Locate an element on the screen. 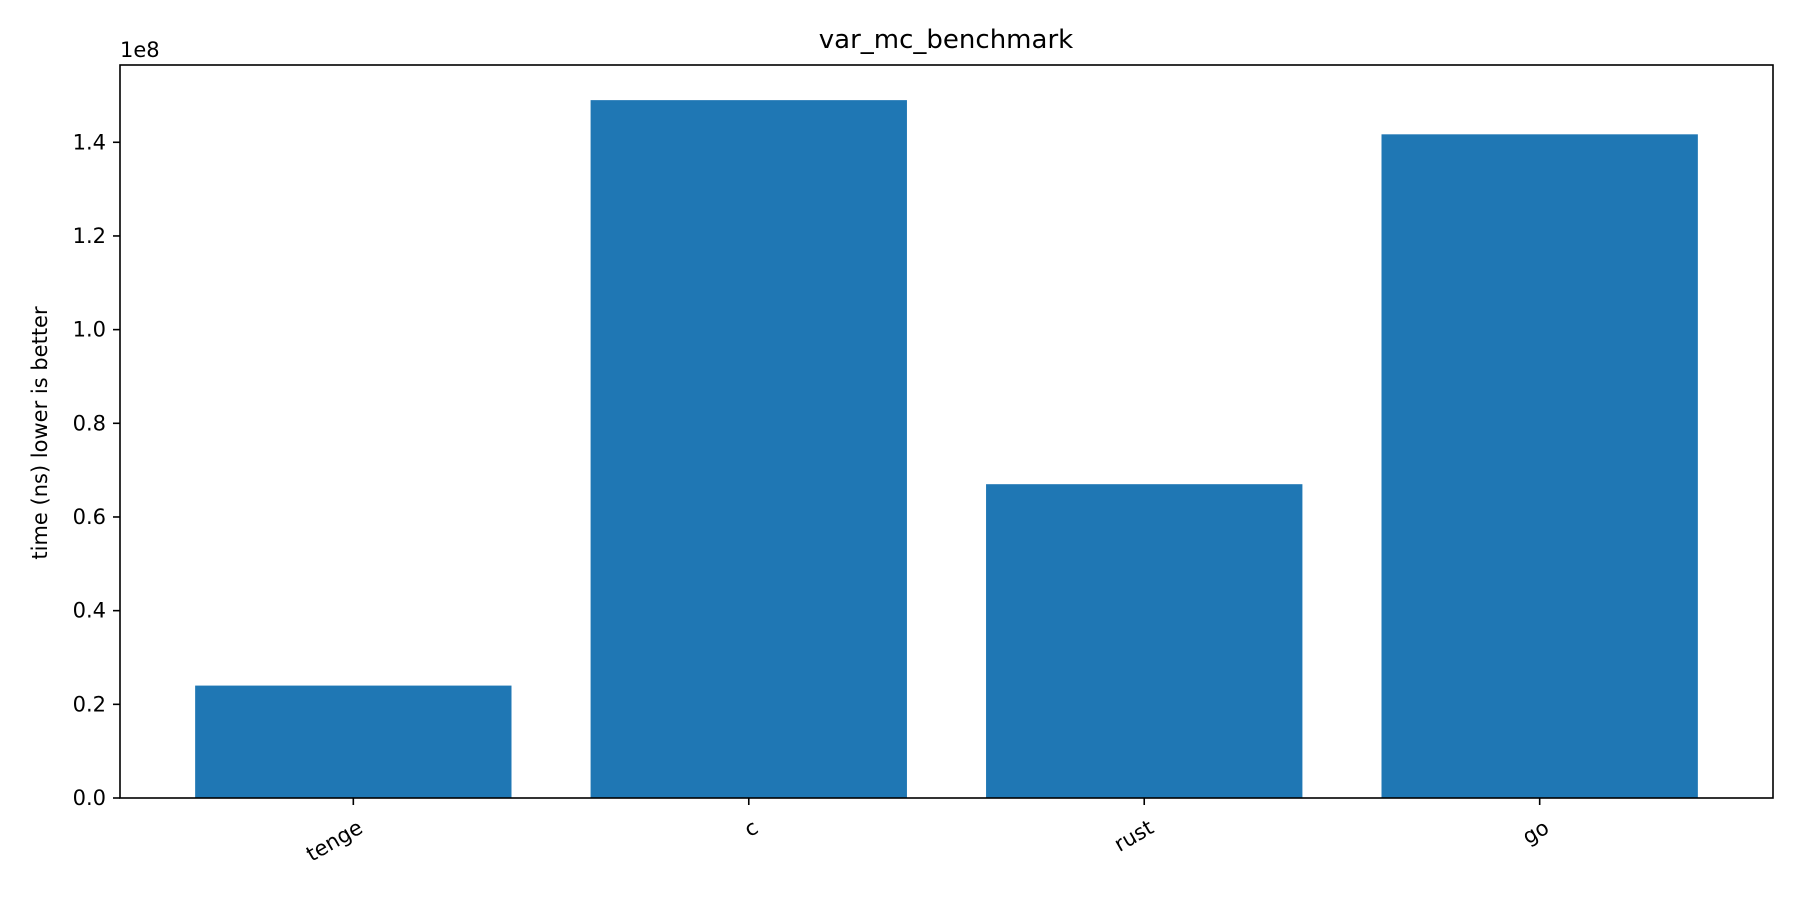 This screenshot has height=900, width=1800. y-ticks-layer: 0.0 0.2 0.4 0.6 0.8 1.0 1.2 1.4 is located at coordinates (96, 470).